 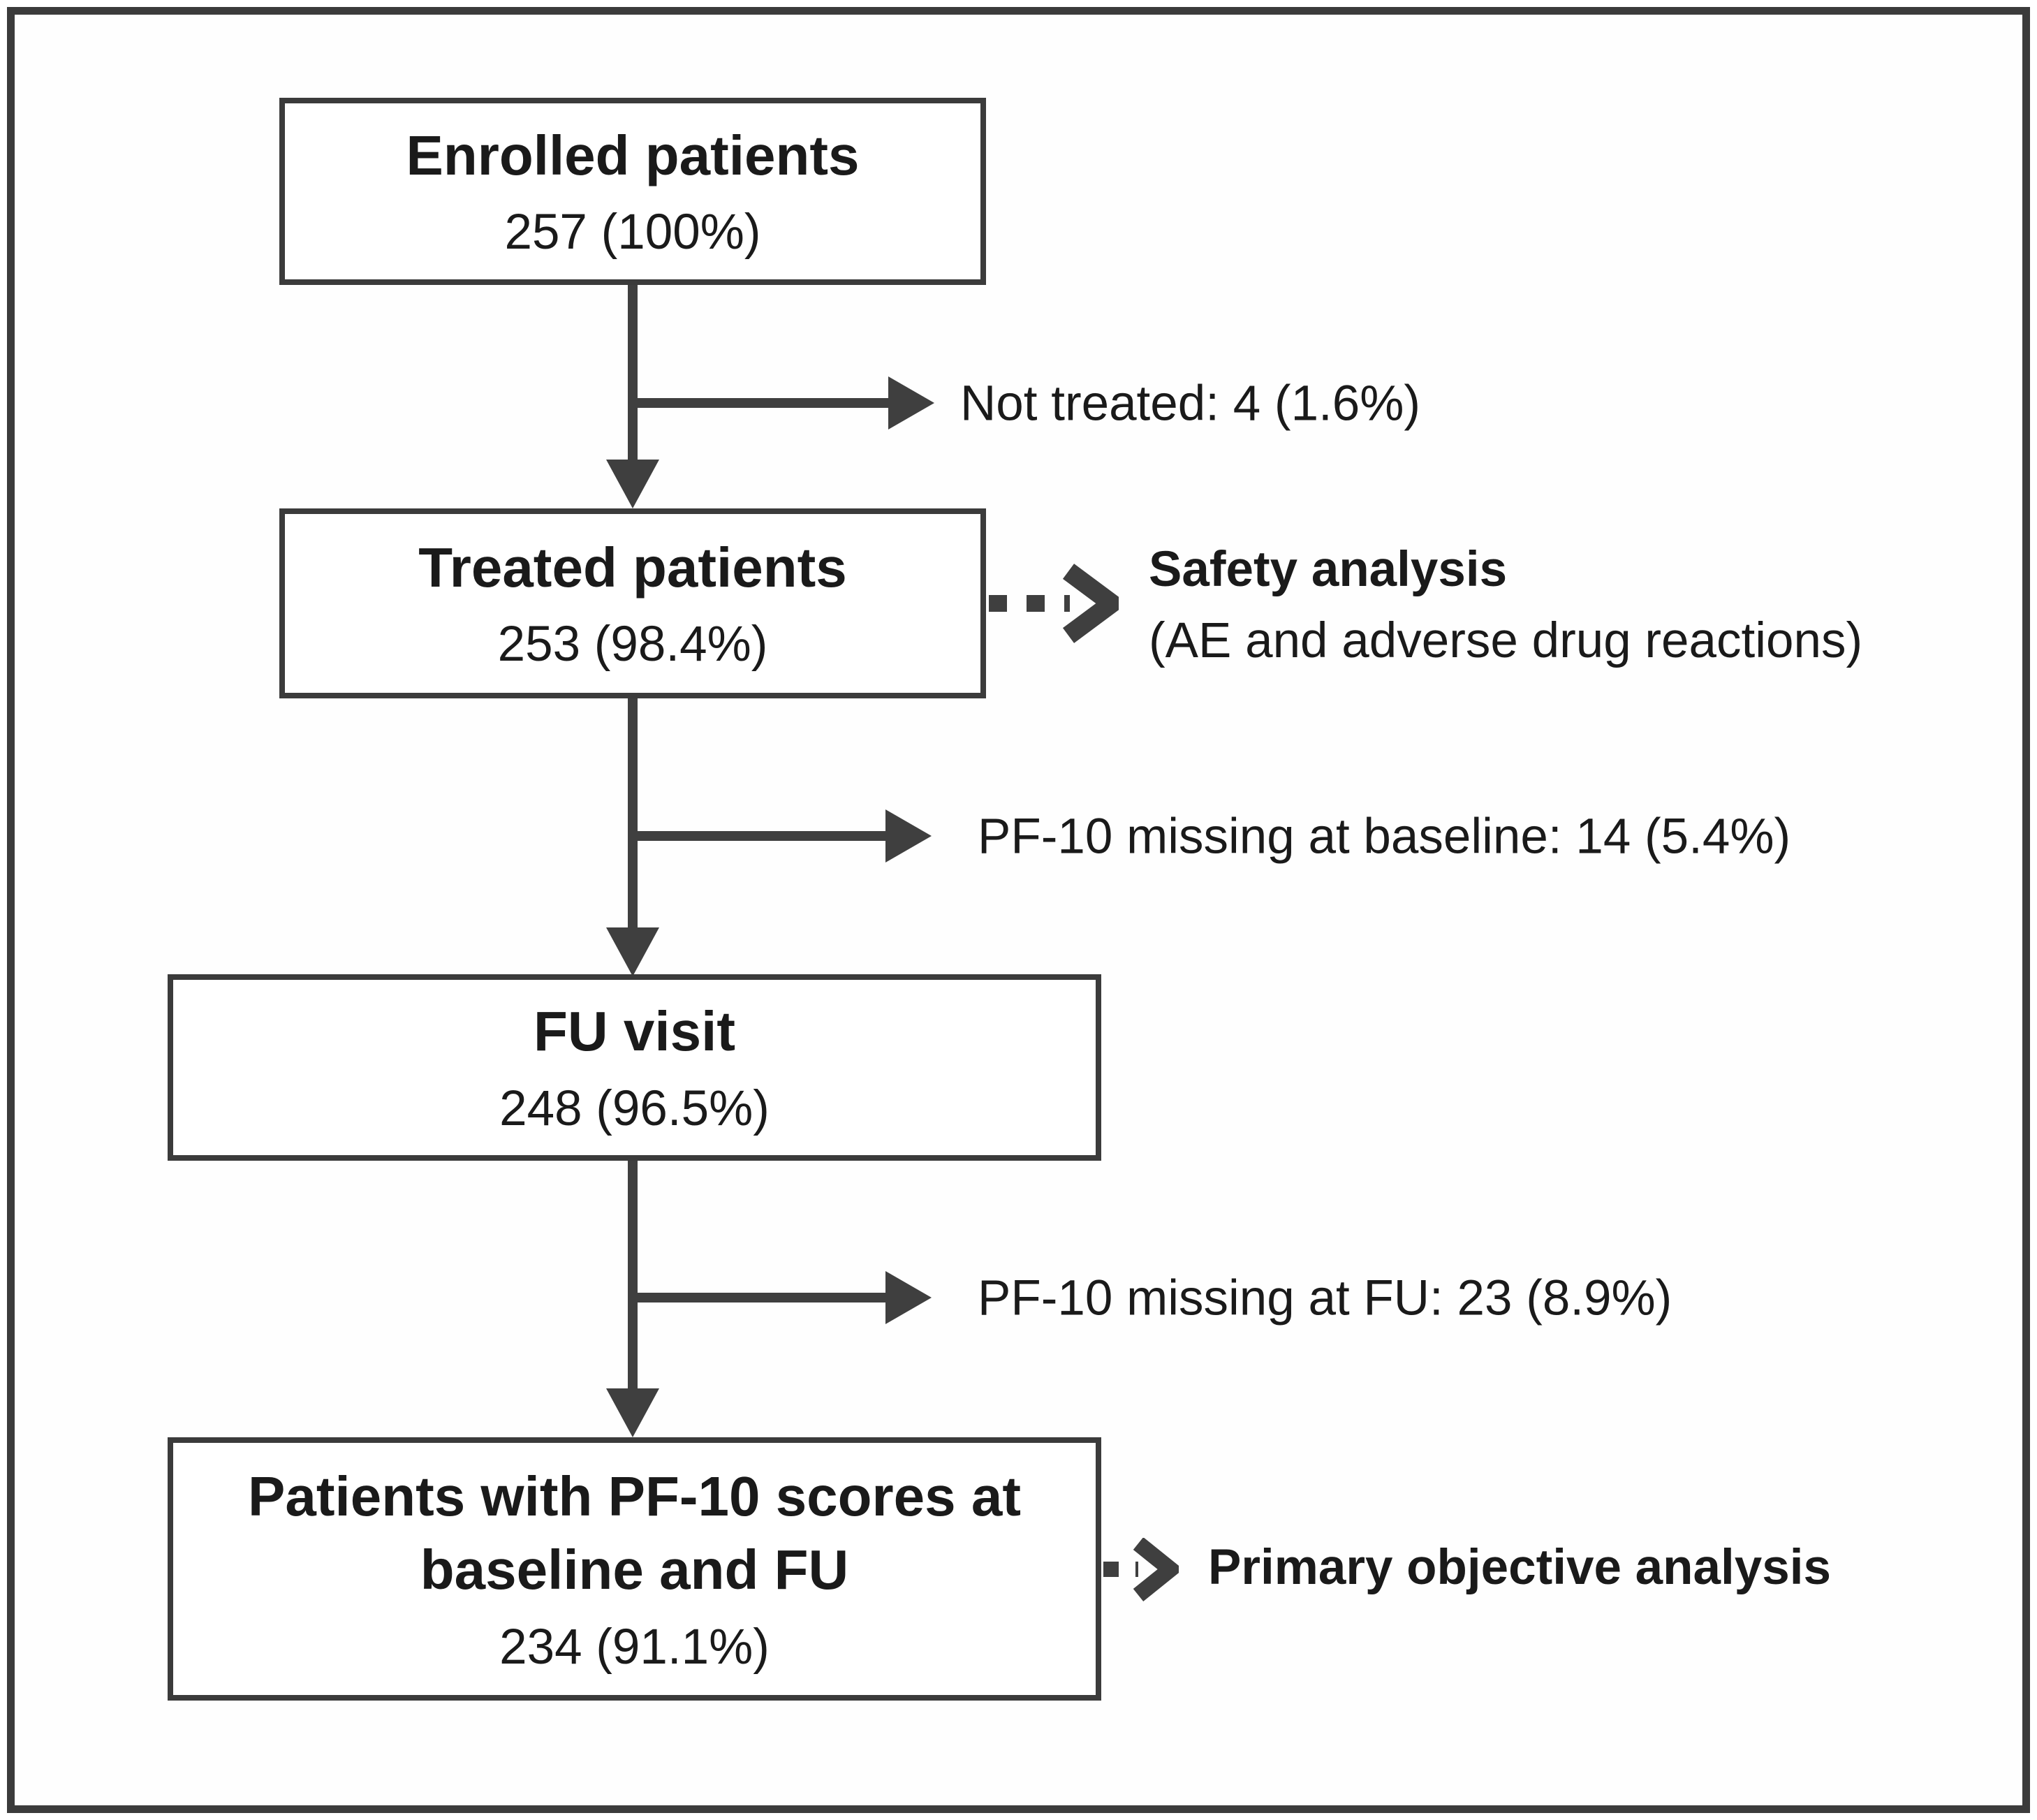 I want to click on annotation-primary-objective: Primary objective analysis, so click(x=1519, y=1568).